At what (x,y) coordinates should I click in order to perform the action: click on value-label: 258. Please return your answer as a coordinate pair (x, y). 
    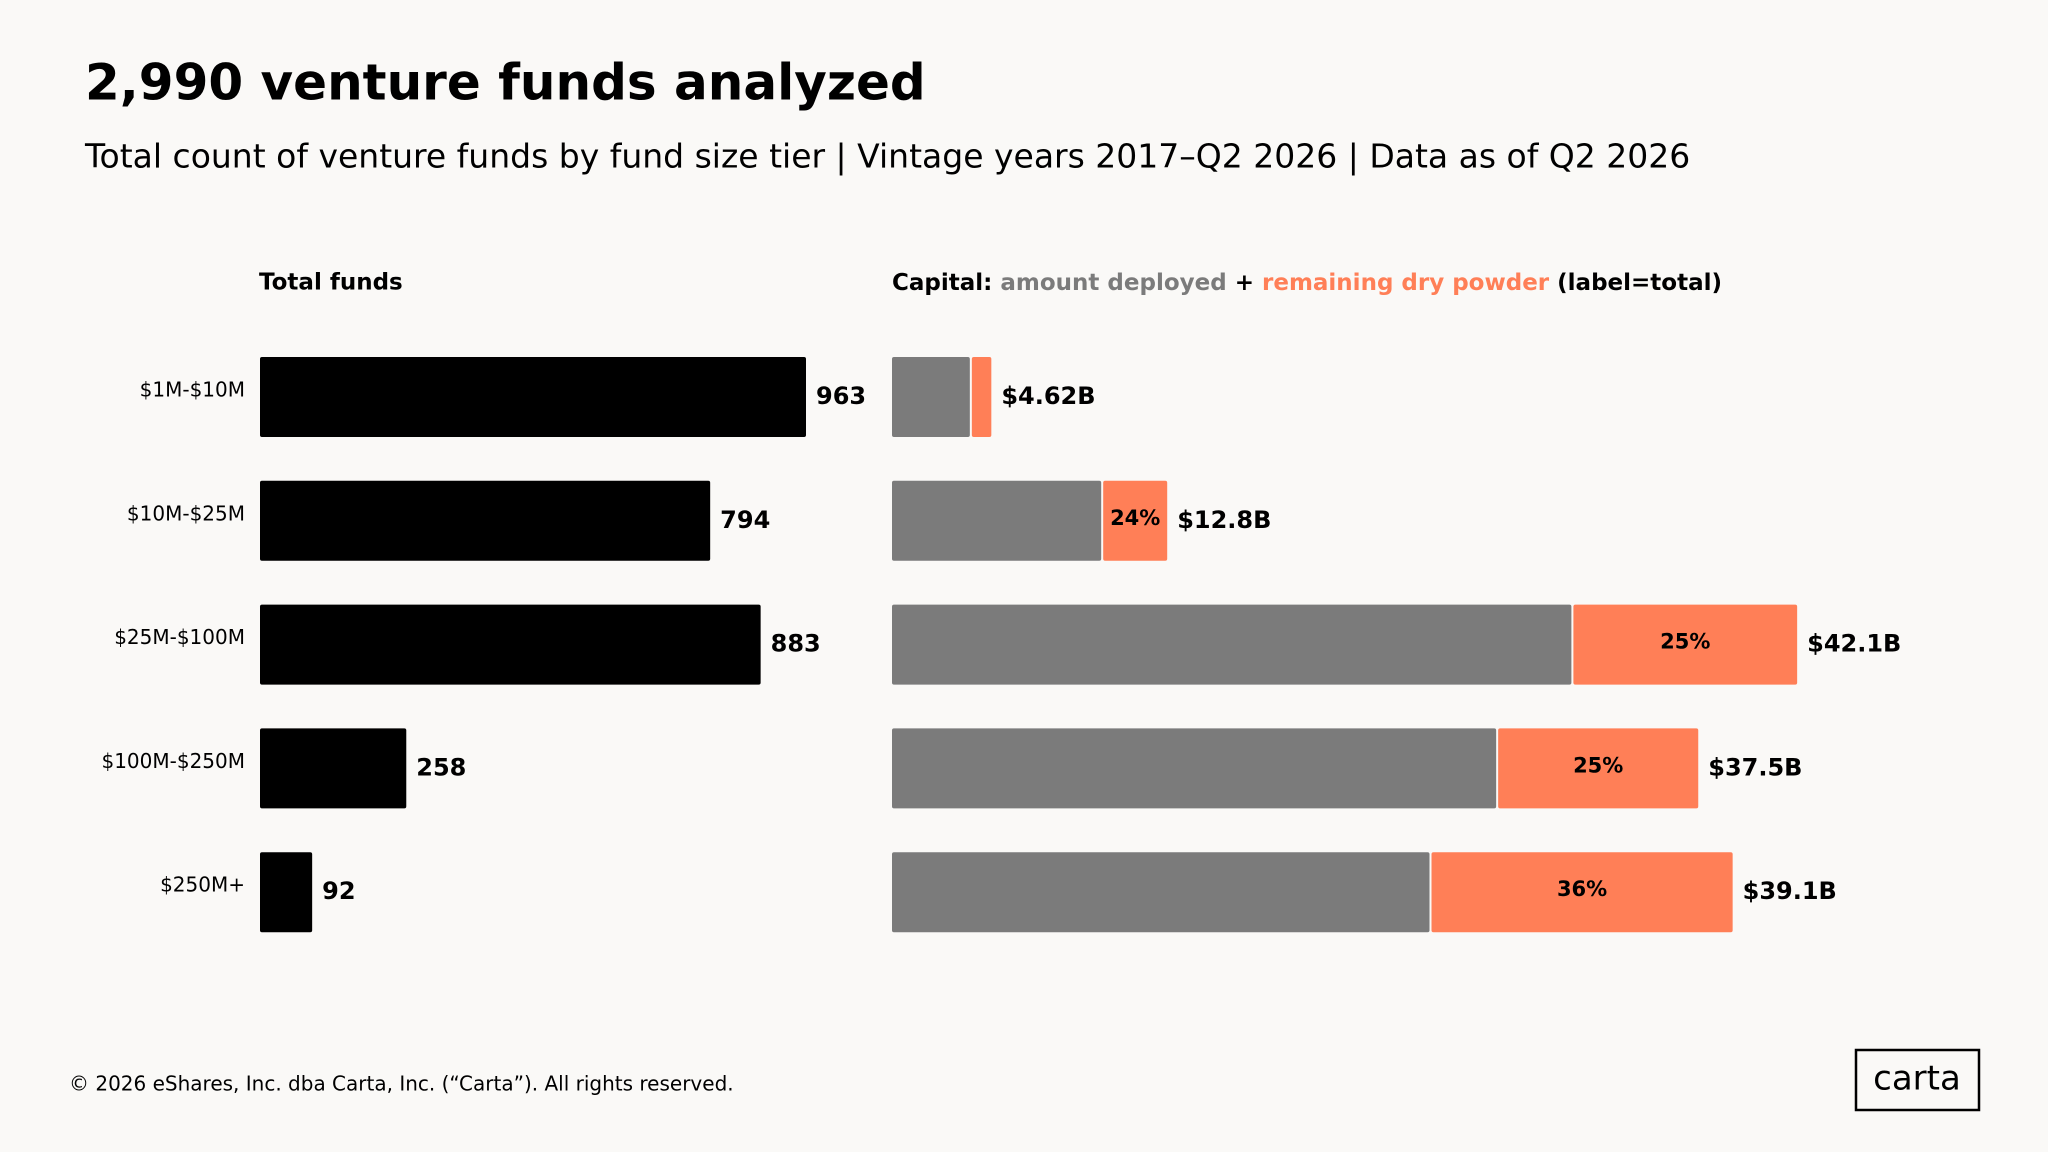
    Looking at the image, I should click on (441, 767).